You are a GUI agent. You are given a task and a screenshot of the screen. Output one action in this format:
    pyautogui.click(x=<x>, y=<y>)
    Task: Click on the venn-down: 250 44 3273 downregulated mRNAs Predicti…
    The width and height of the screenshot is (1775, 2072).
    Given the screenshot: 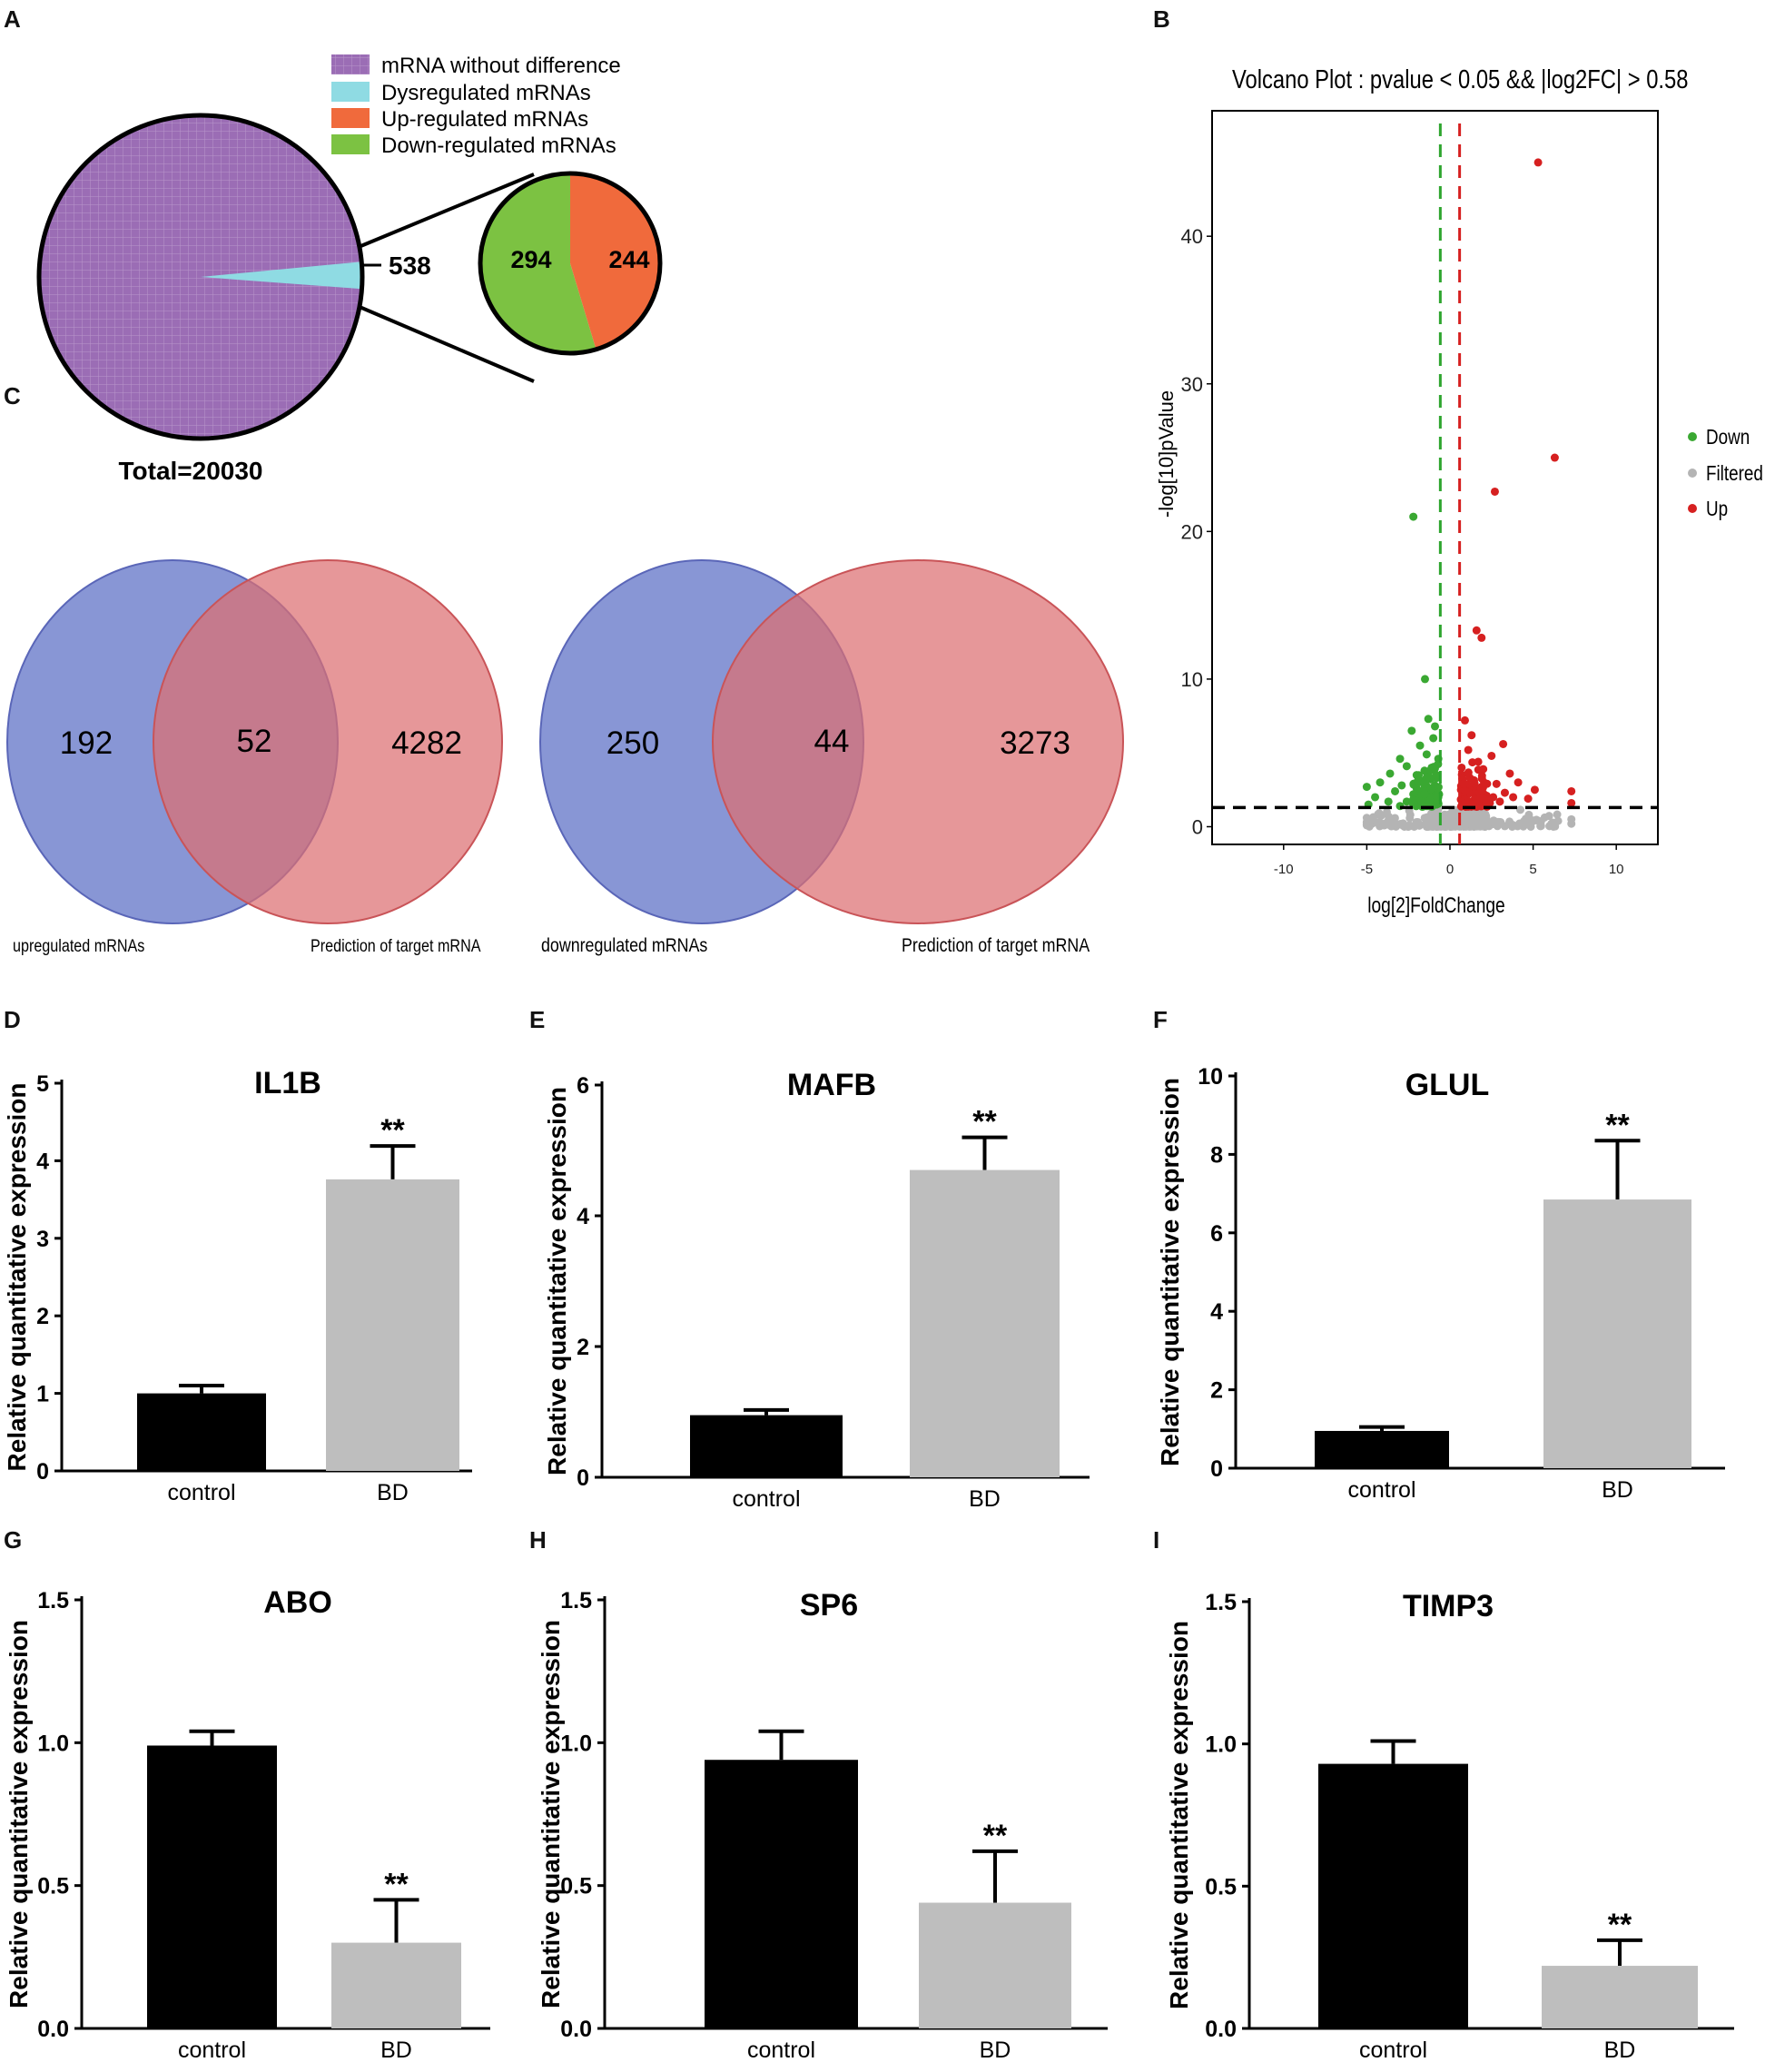 What is the action you would take?
    pyautogui.click(x=831, y=758)
    